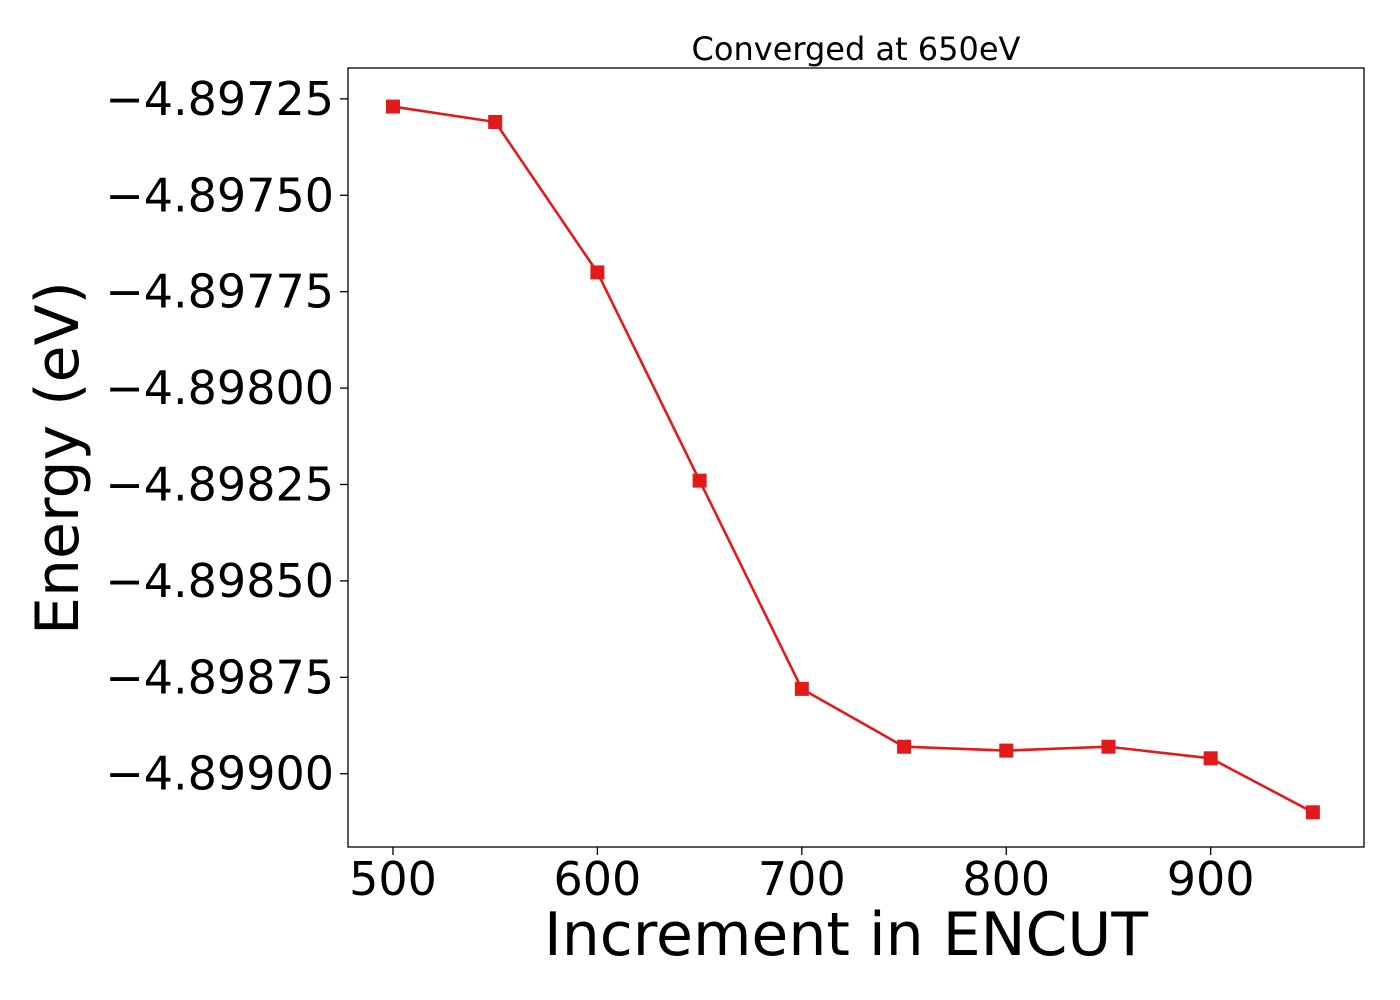 The width and height of the screenshot is (1400, 1000). I want to click on y-tick-label: −4.89850, so click(219, 581).